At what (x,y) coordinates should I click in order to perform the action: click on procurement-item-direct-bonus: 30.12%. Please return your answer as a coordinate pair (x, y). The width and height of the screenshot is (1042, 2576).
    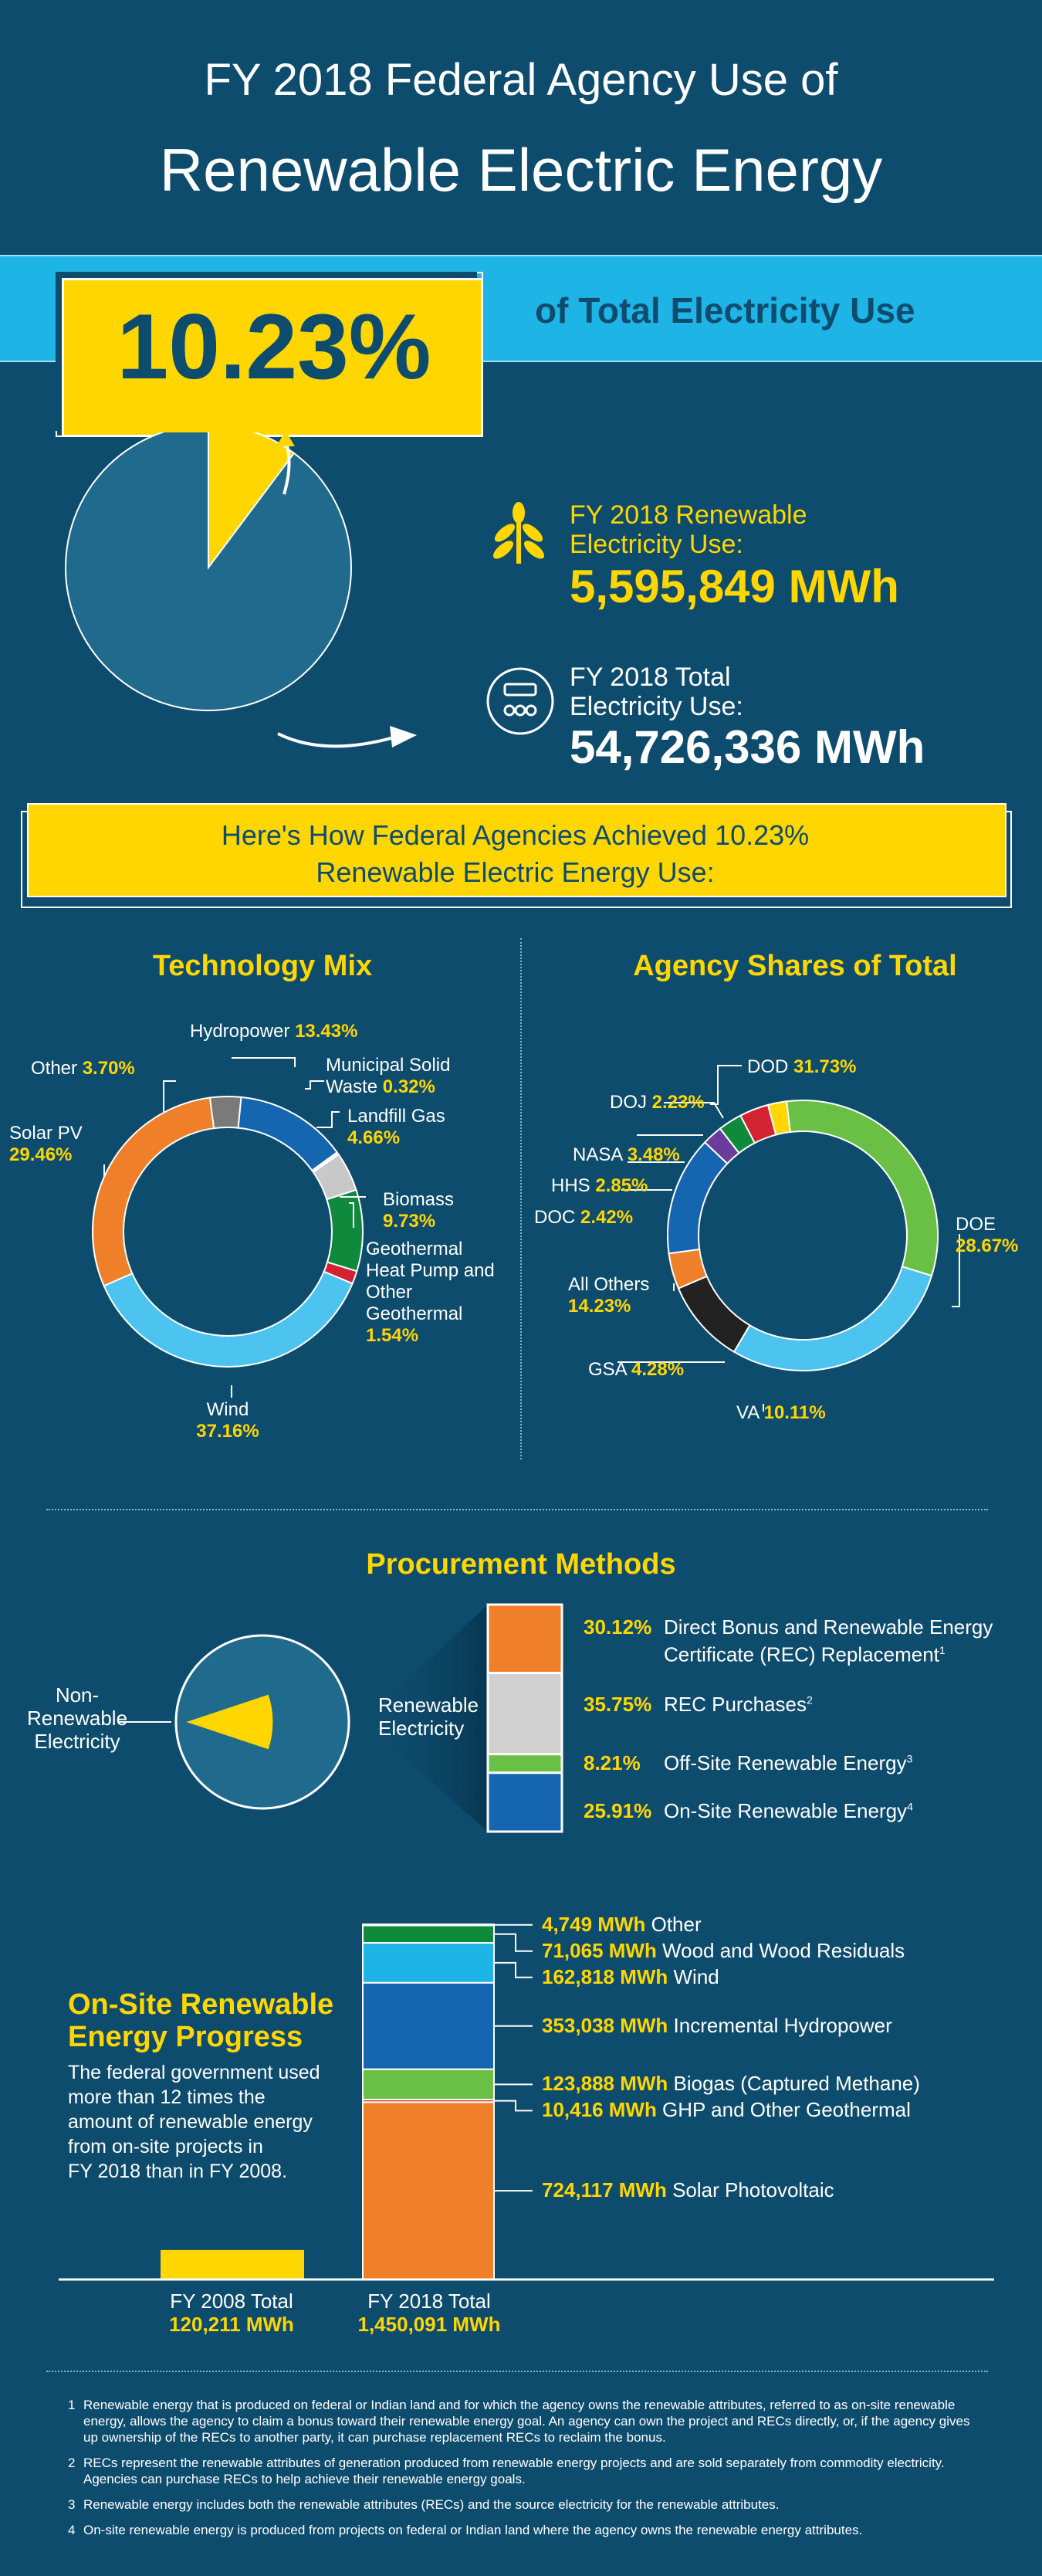
    Looking at the image, I should click on (617, 1627).